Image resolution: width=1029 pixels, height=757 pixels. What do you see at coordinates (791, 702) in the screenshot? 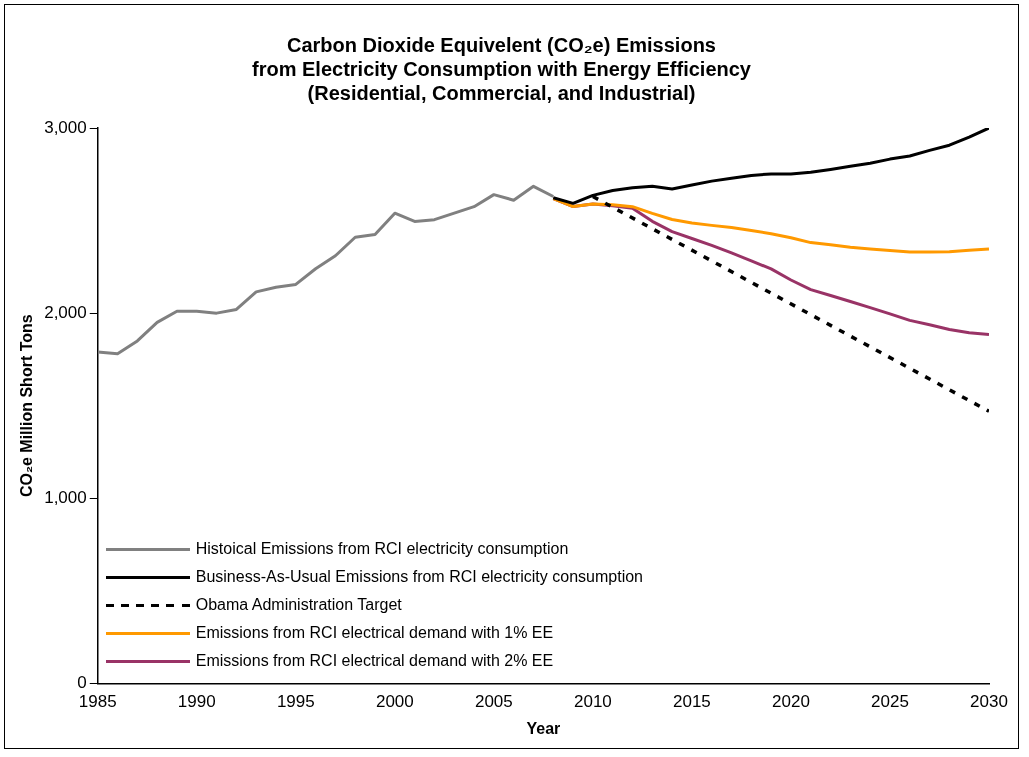
I see `x-tick-label: 2020` at bounding box center [791, 702].